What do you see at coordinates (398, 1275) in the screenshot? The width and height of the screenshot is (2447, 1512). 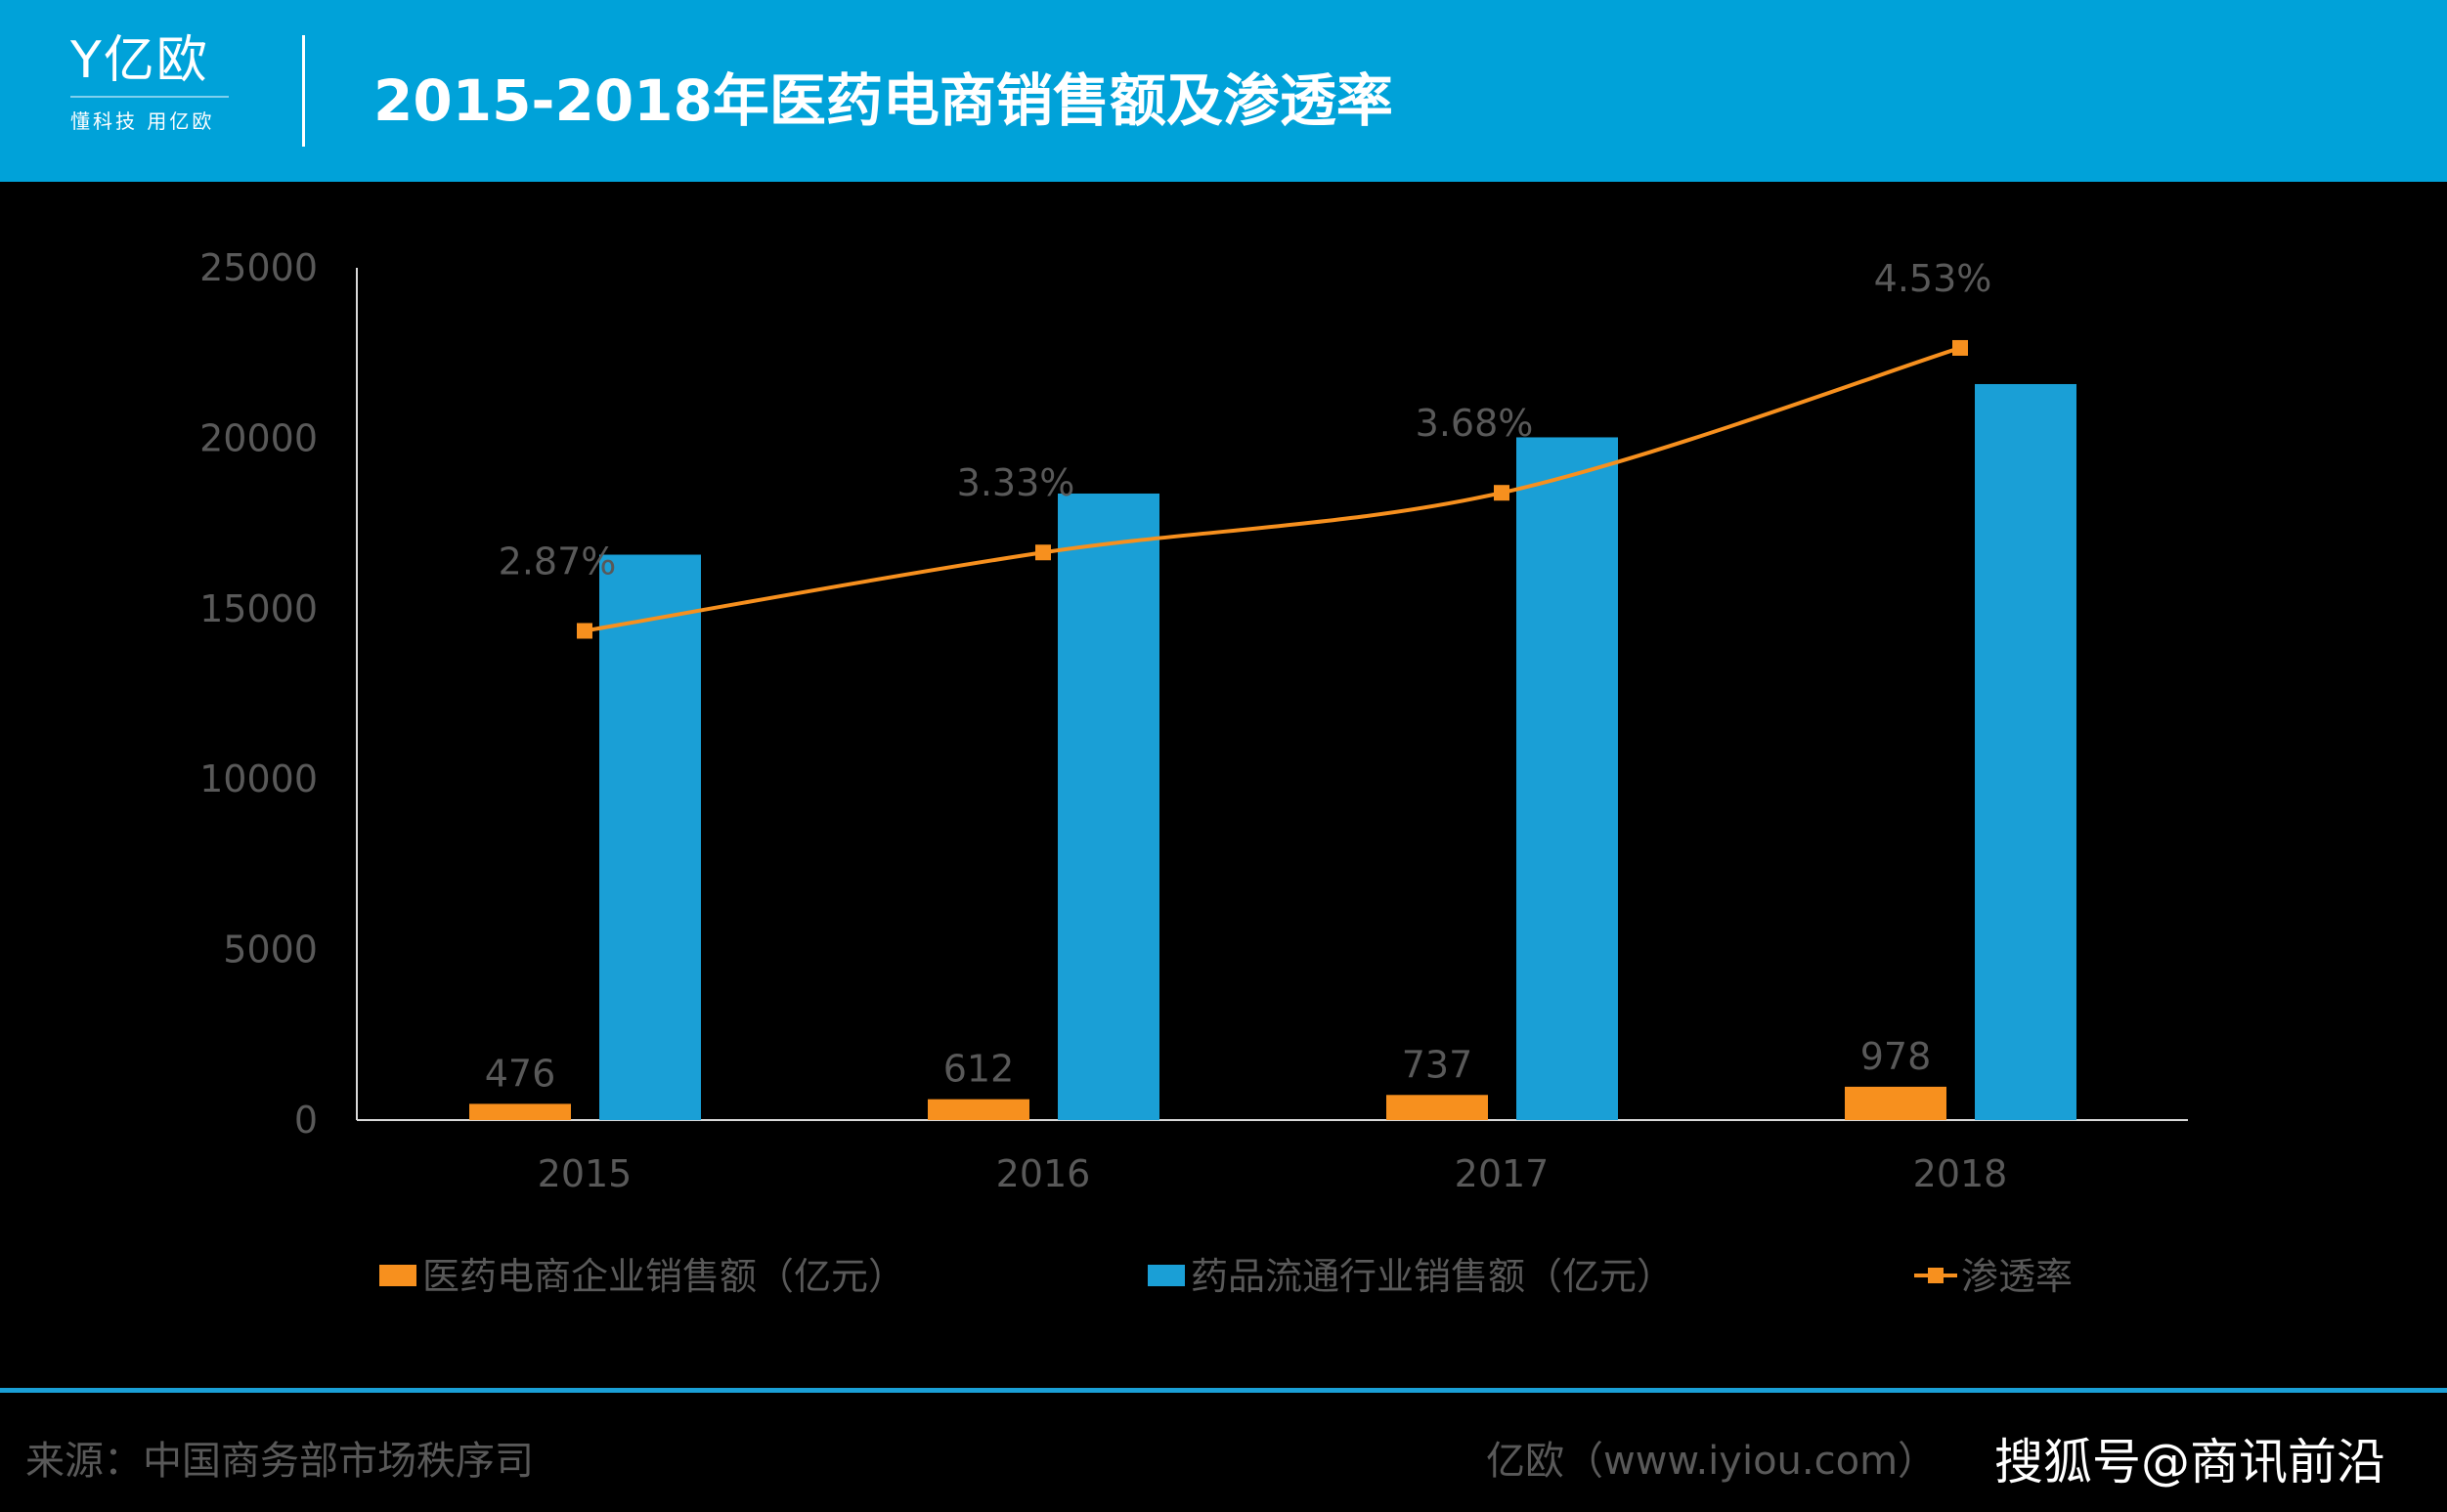 I see `legend-swatch-orange` at bounding box center [398, 1275].